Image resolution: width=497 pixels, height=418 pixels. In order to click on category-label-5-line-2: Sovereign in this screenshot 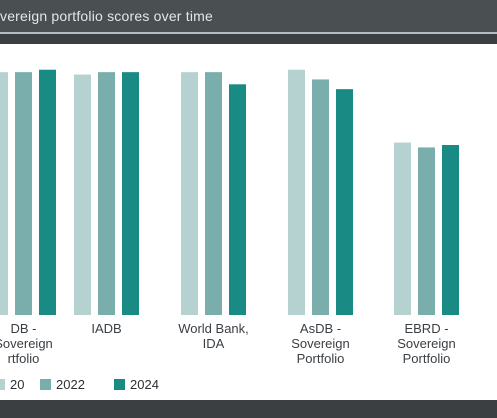, I will do `click(426, 343)`.